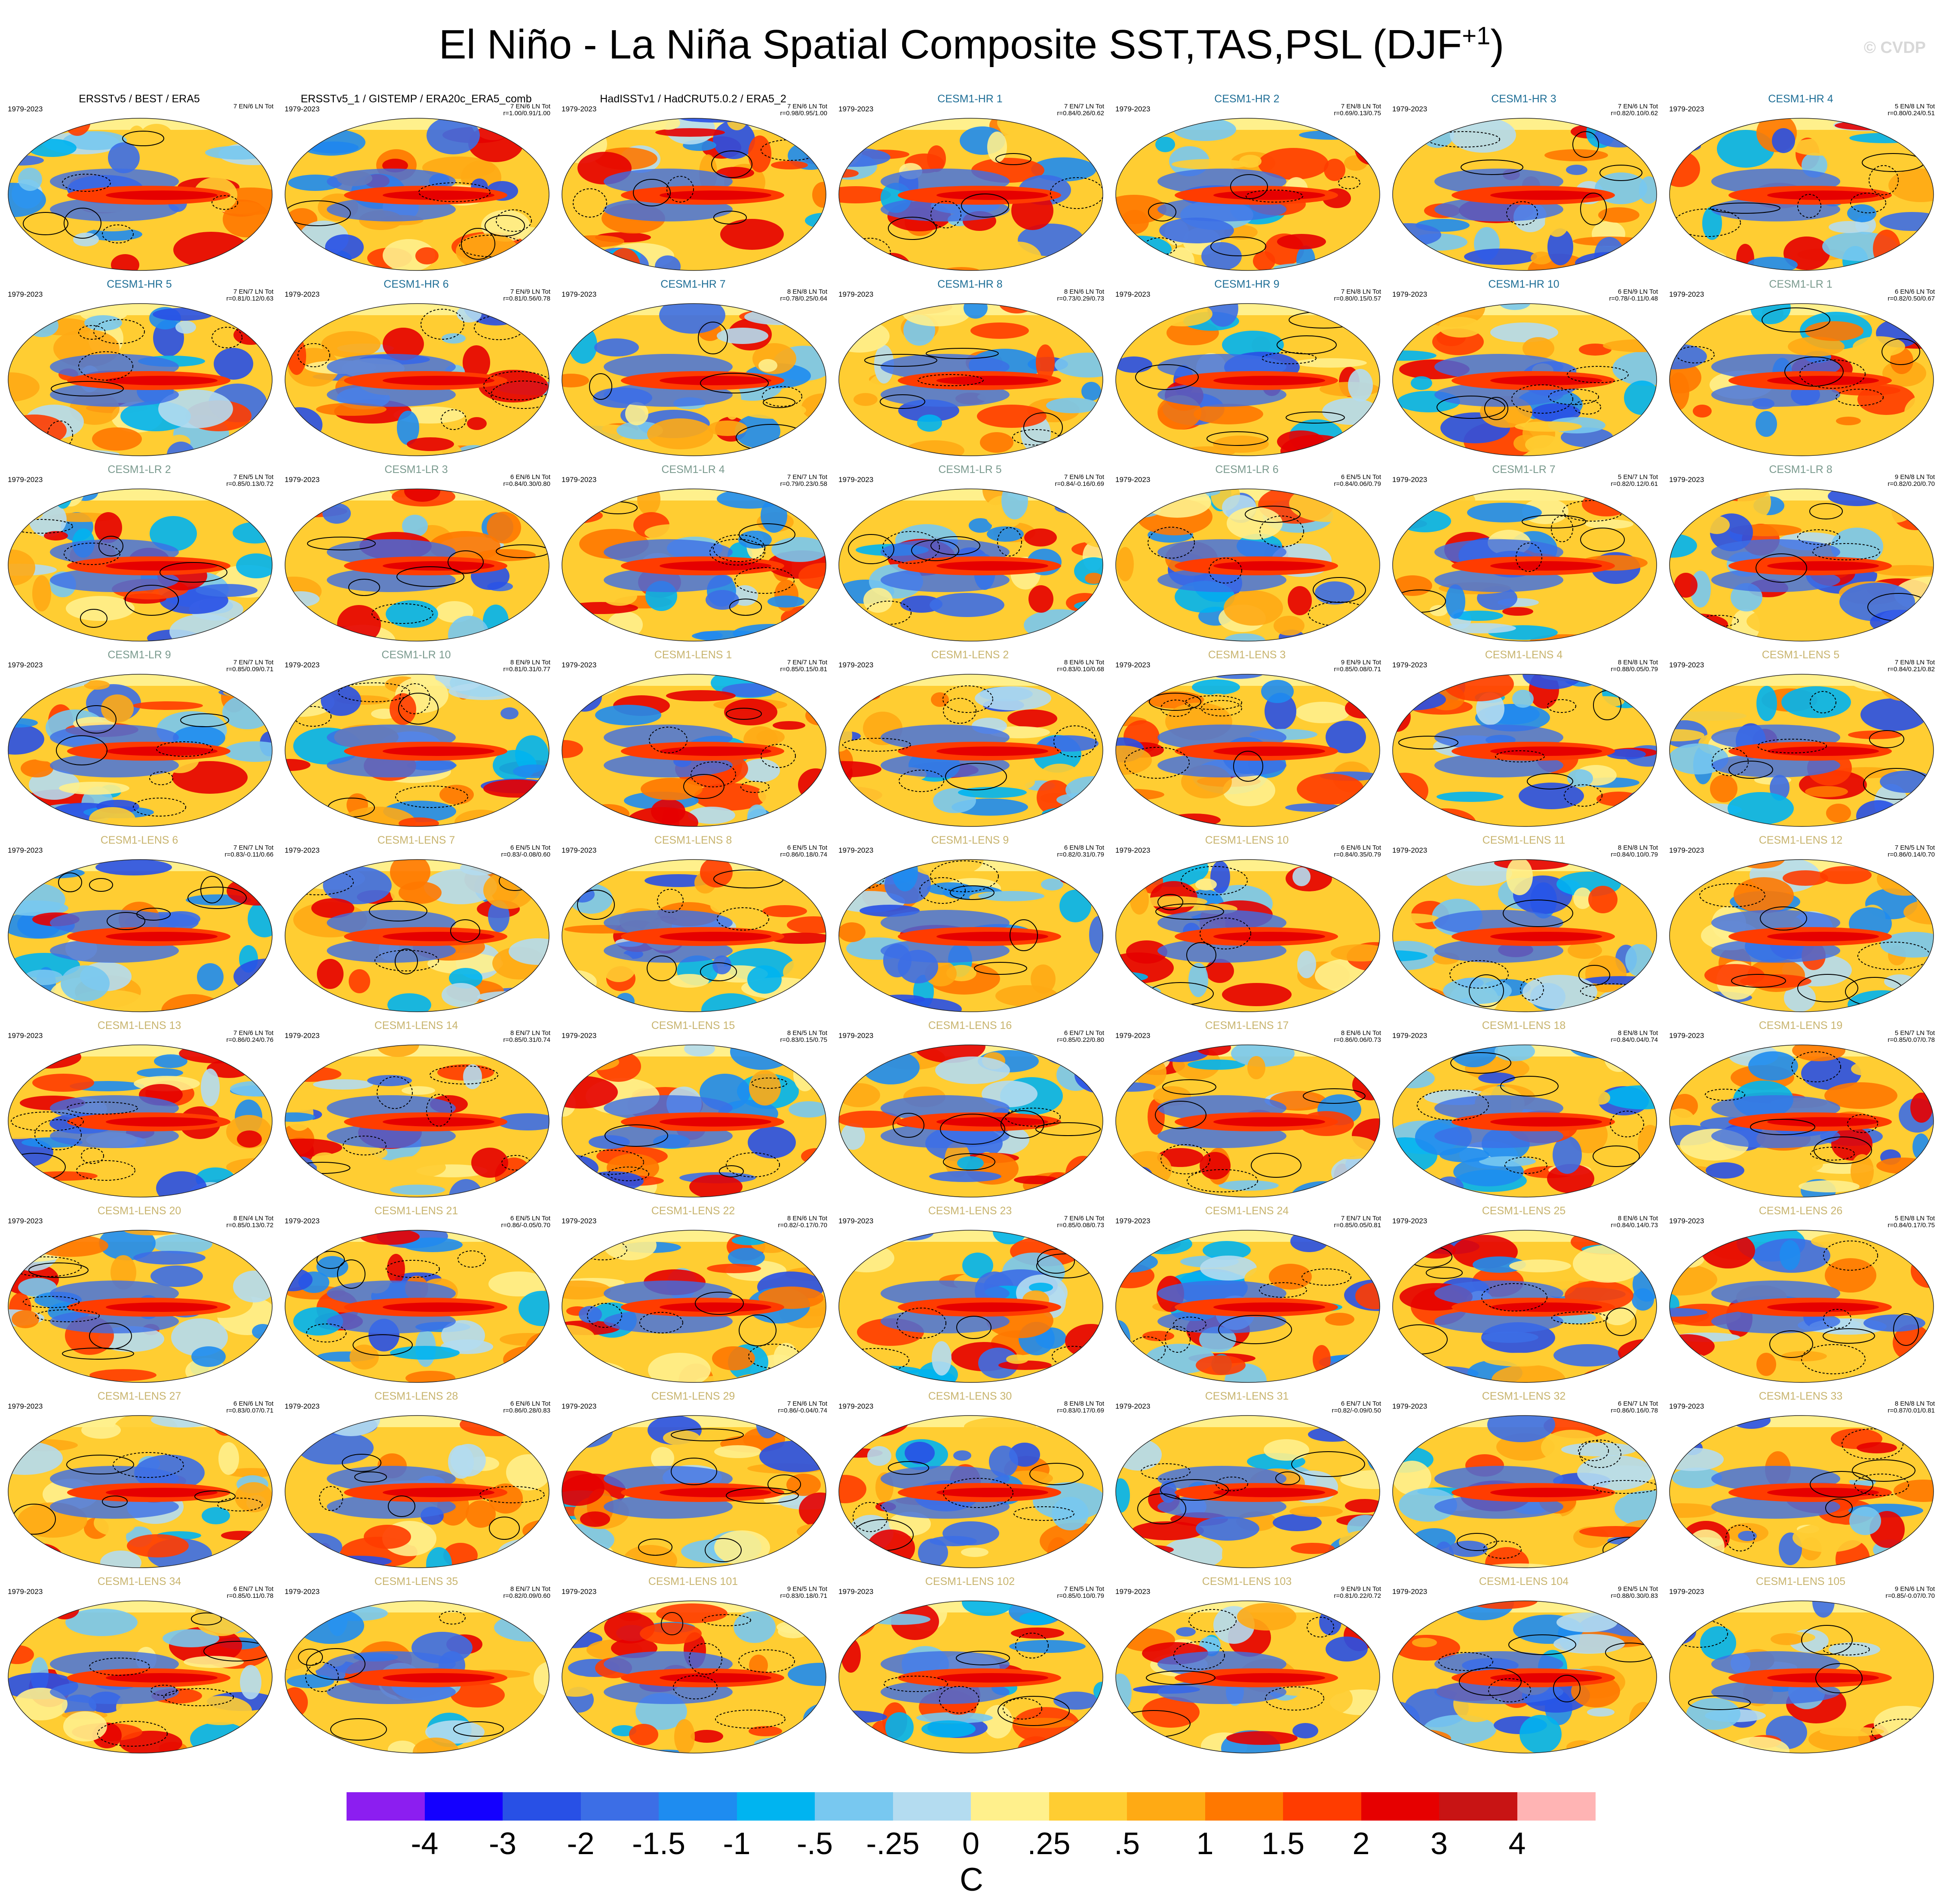  I want to click on panel-title: CESM1-LENS 5, so click(1801, 655).